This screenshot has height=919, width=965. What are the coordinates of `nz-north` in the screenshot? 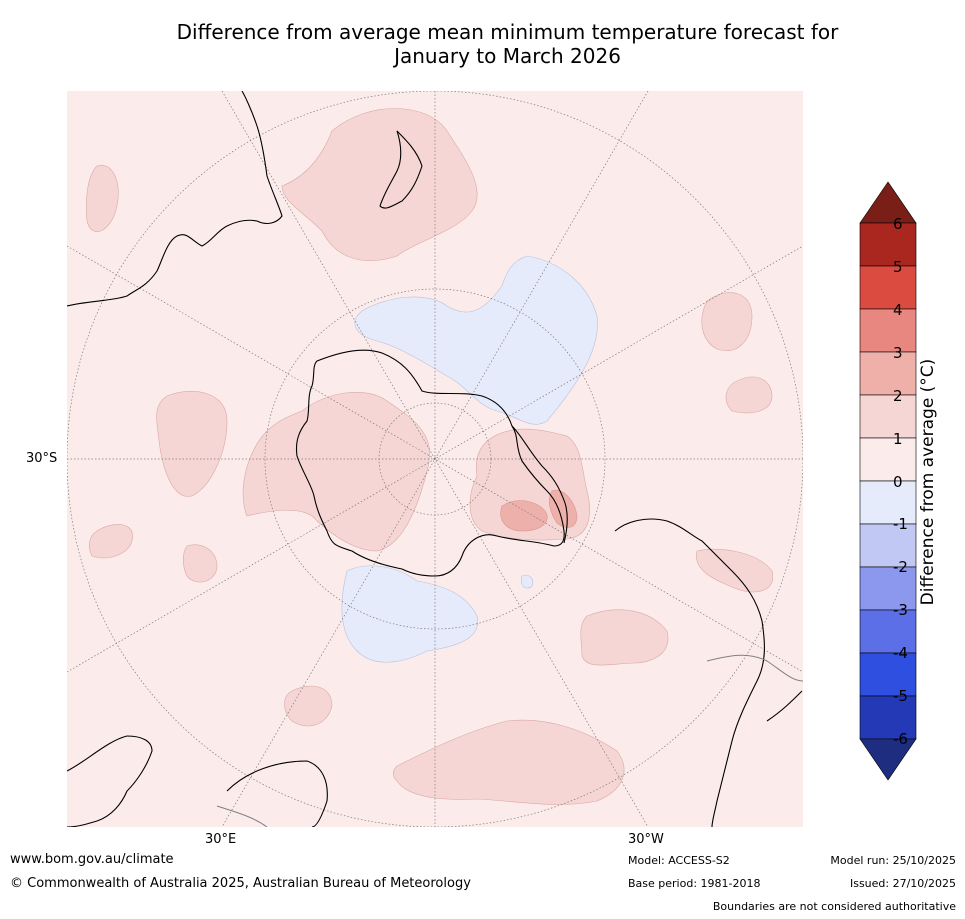 It's located at (401, 169).